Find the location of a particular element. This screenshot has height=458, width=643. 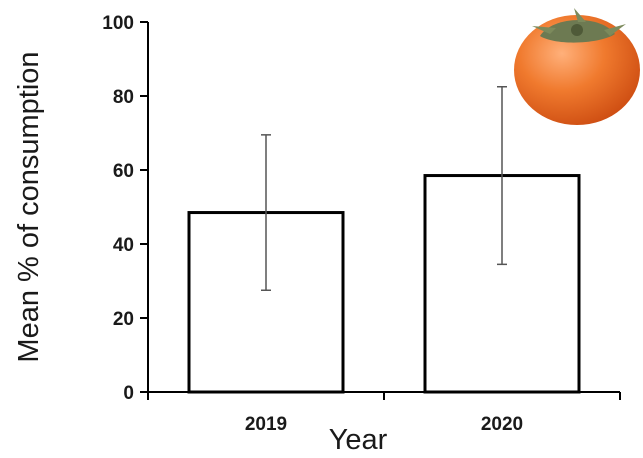

x-tick-label: 2019 is located at coordinates (266, 424).